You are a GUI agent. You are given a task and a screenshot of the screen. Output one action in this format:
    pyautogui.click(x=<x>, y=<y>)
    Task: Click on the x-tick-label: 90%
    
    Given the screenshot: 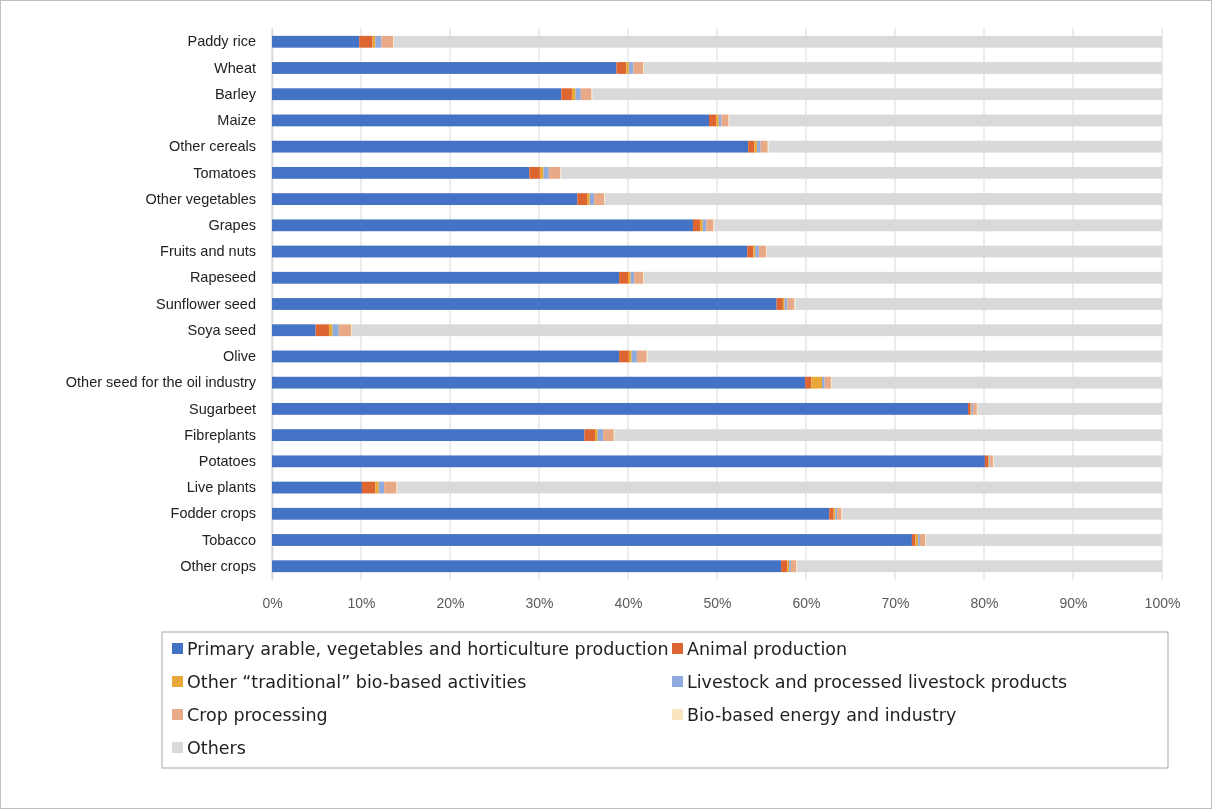 What is the action you would take?
    pyautogui.click(x=1073, y=602)
    